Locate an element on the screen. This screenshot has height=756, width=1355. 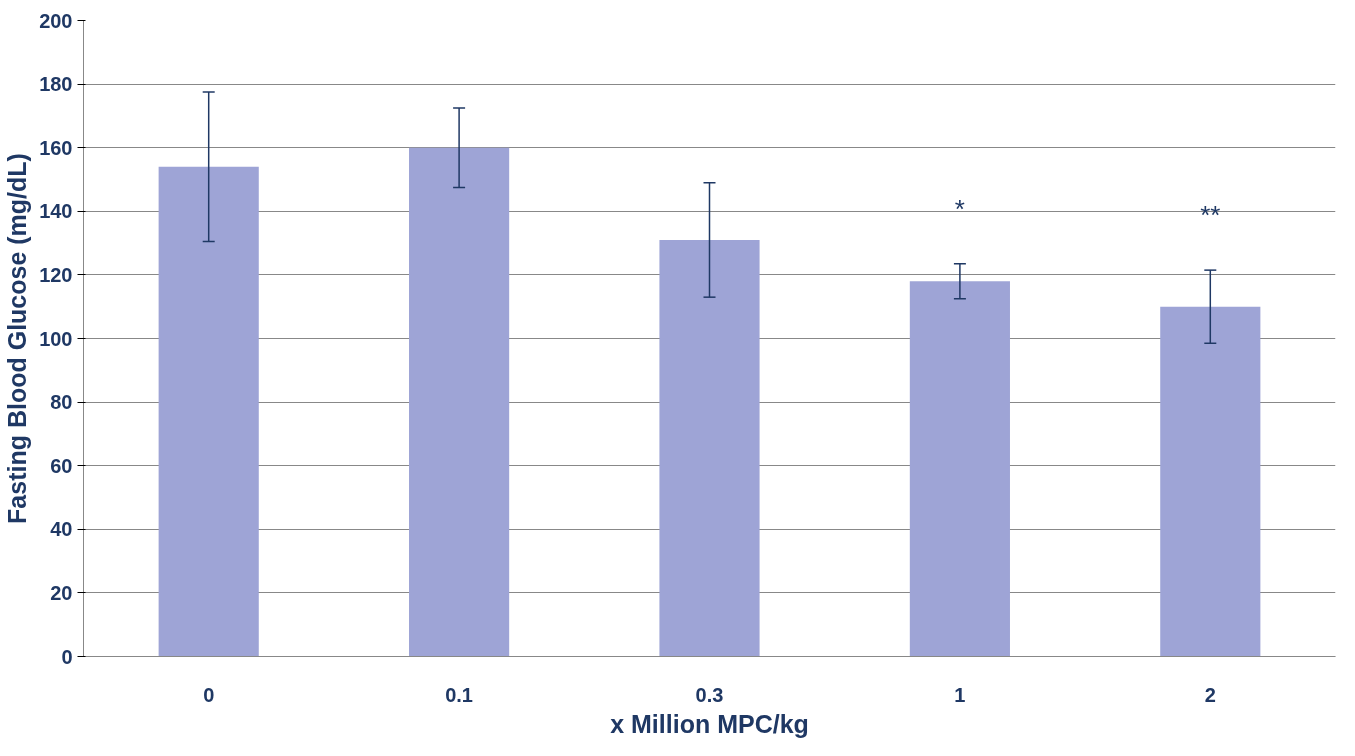
x-tick-label: 1 is located at coordinates (960, 694).